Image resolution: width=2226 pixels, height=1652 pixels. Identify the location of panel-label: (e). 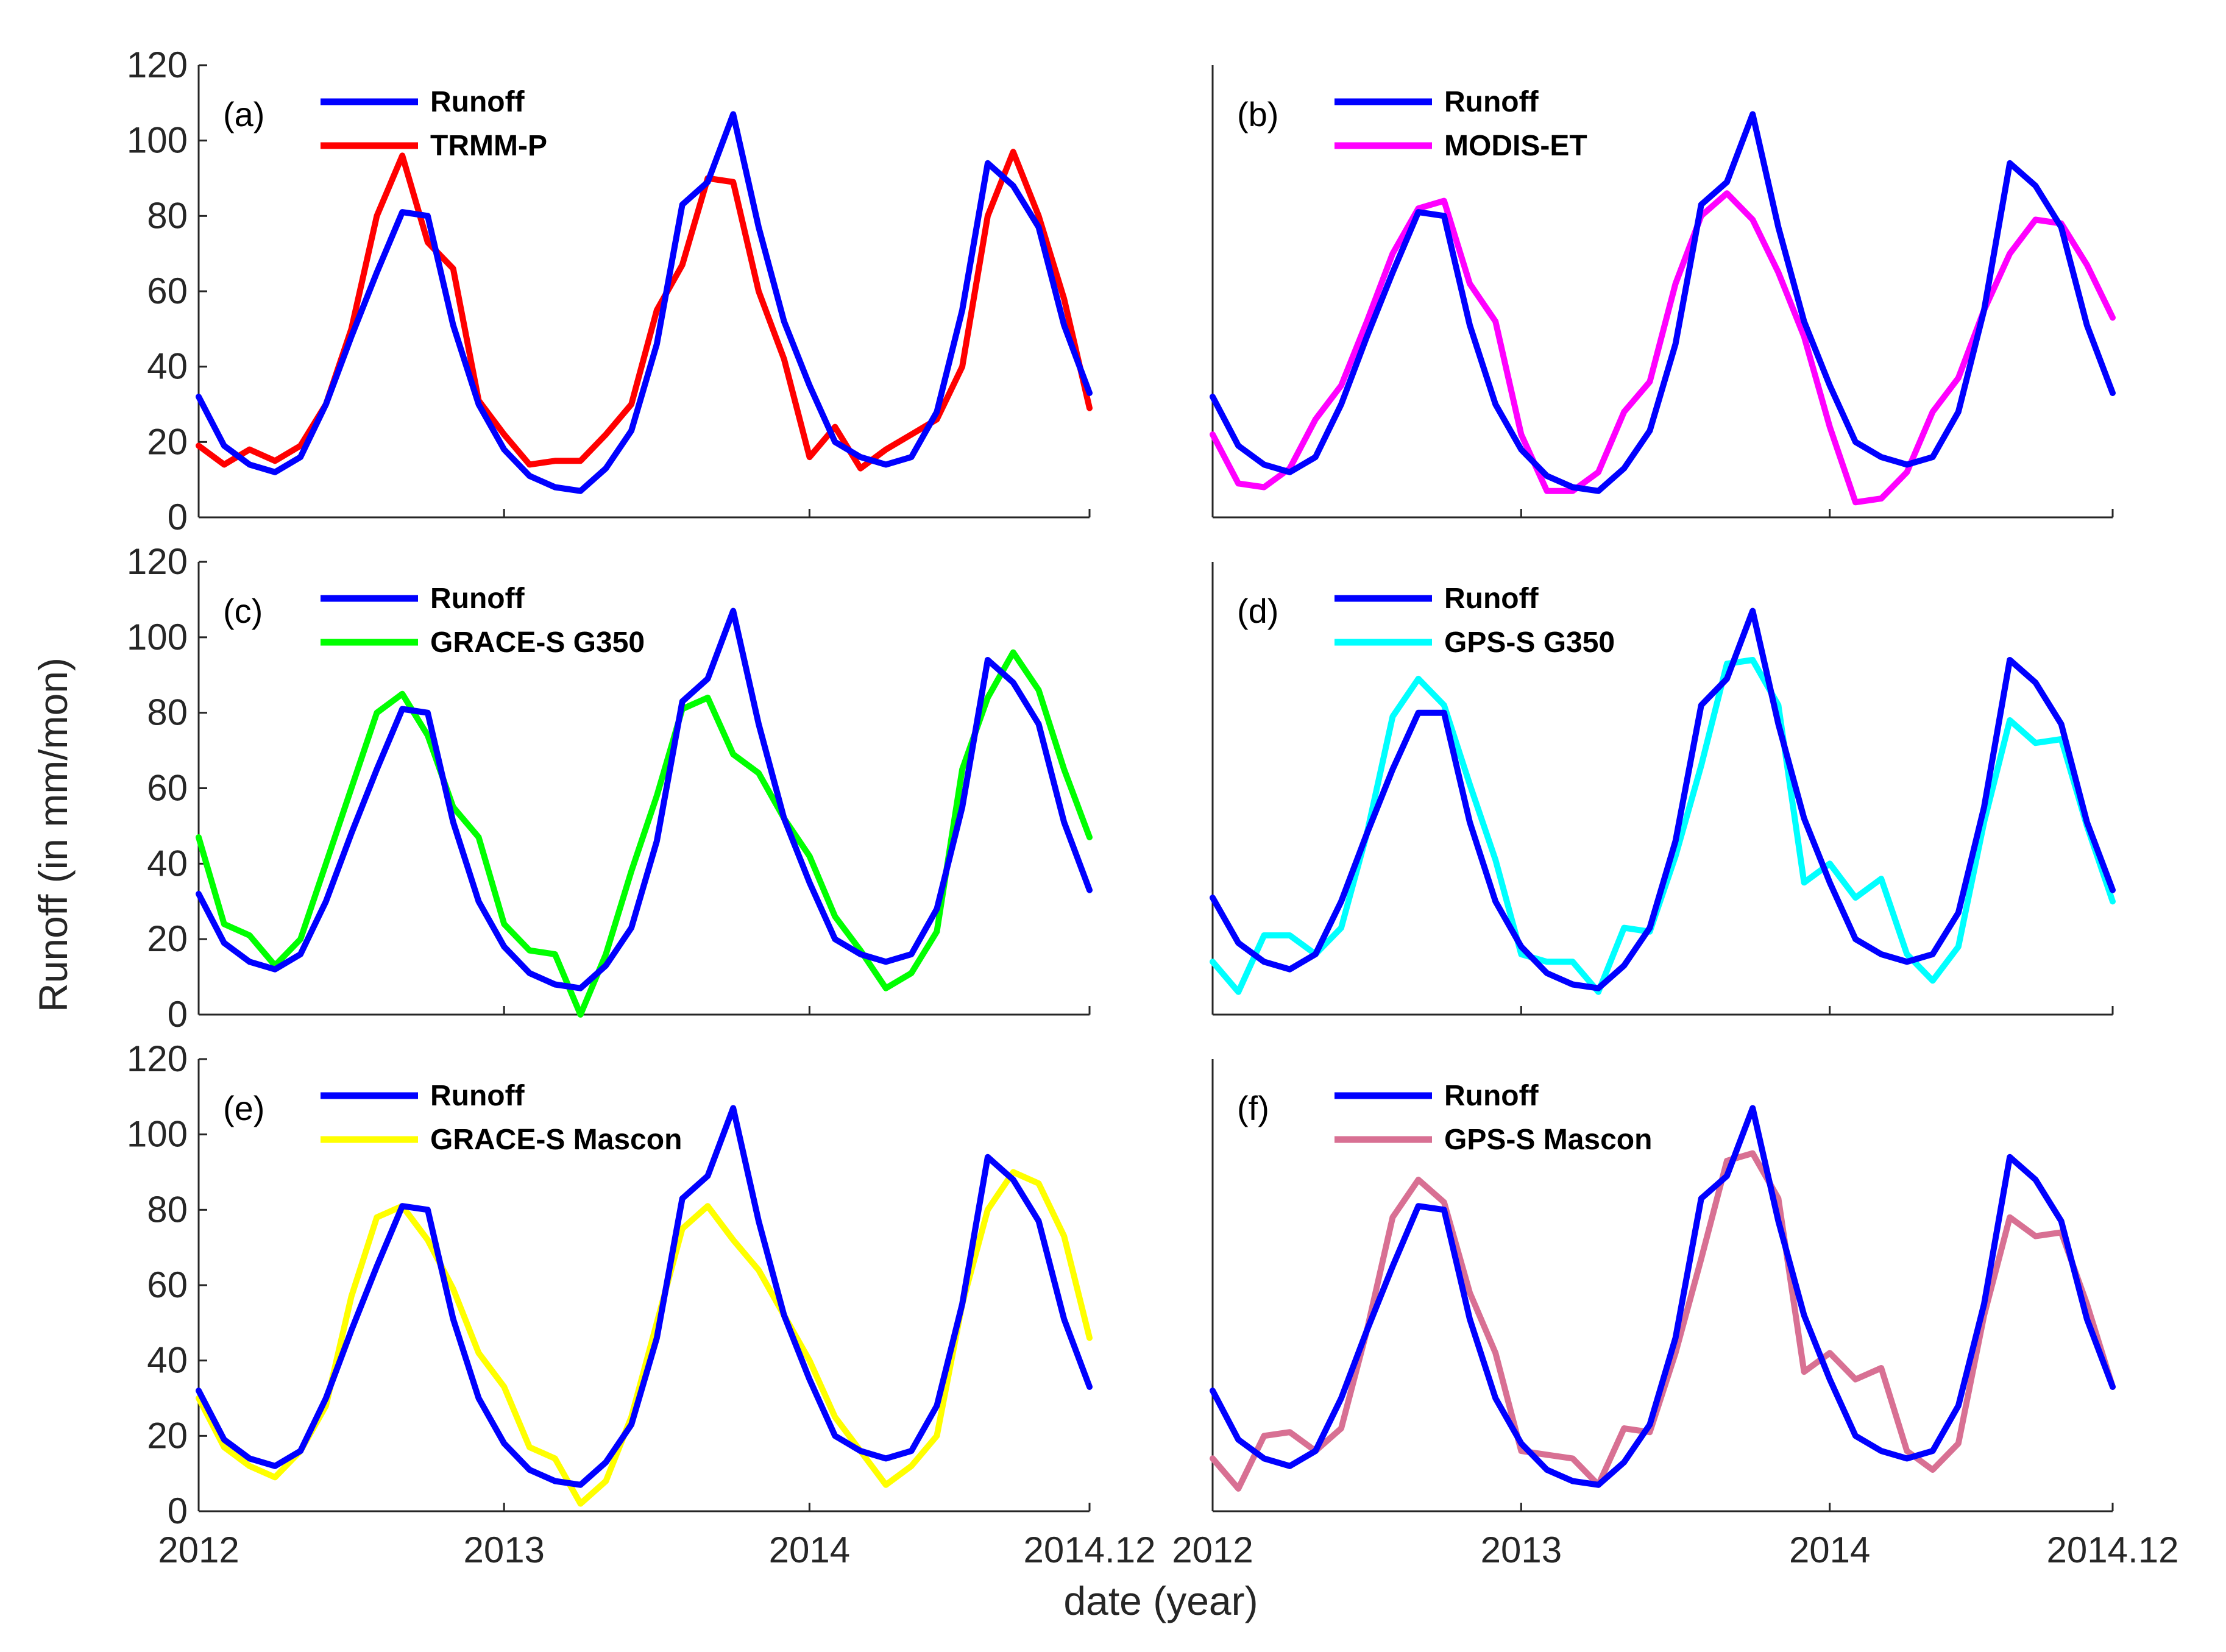
(243, 1108).